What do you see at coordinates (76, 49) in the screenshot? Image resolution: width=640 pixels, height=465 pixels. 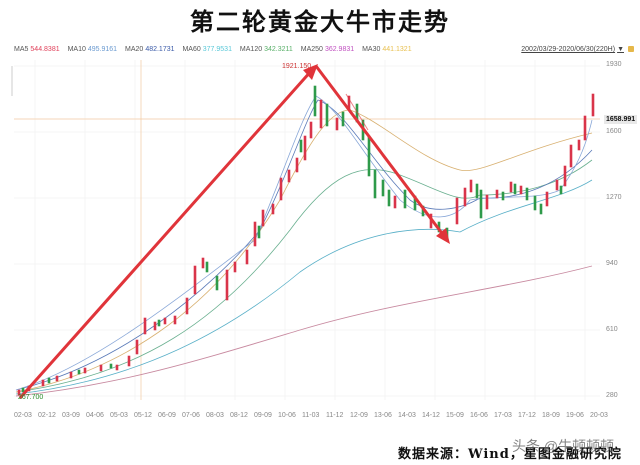 I see `legend-key-ma10: MA10` at bounding box center [76, 49].